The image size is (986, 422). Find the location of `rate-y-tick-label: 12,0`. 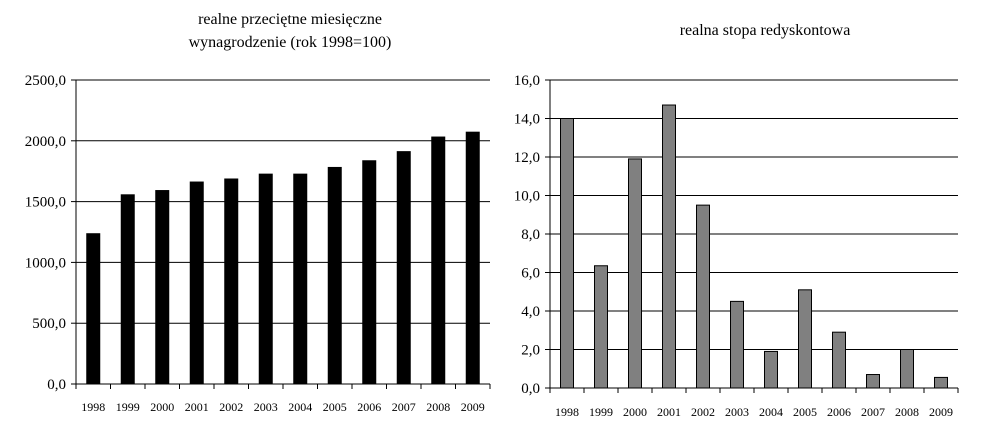

rate-y-tick-label: 12,0 is located at coordinates (527, 158).